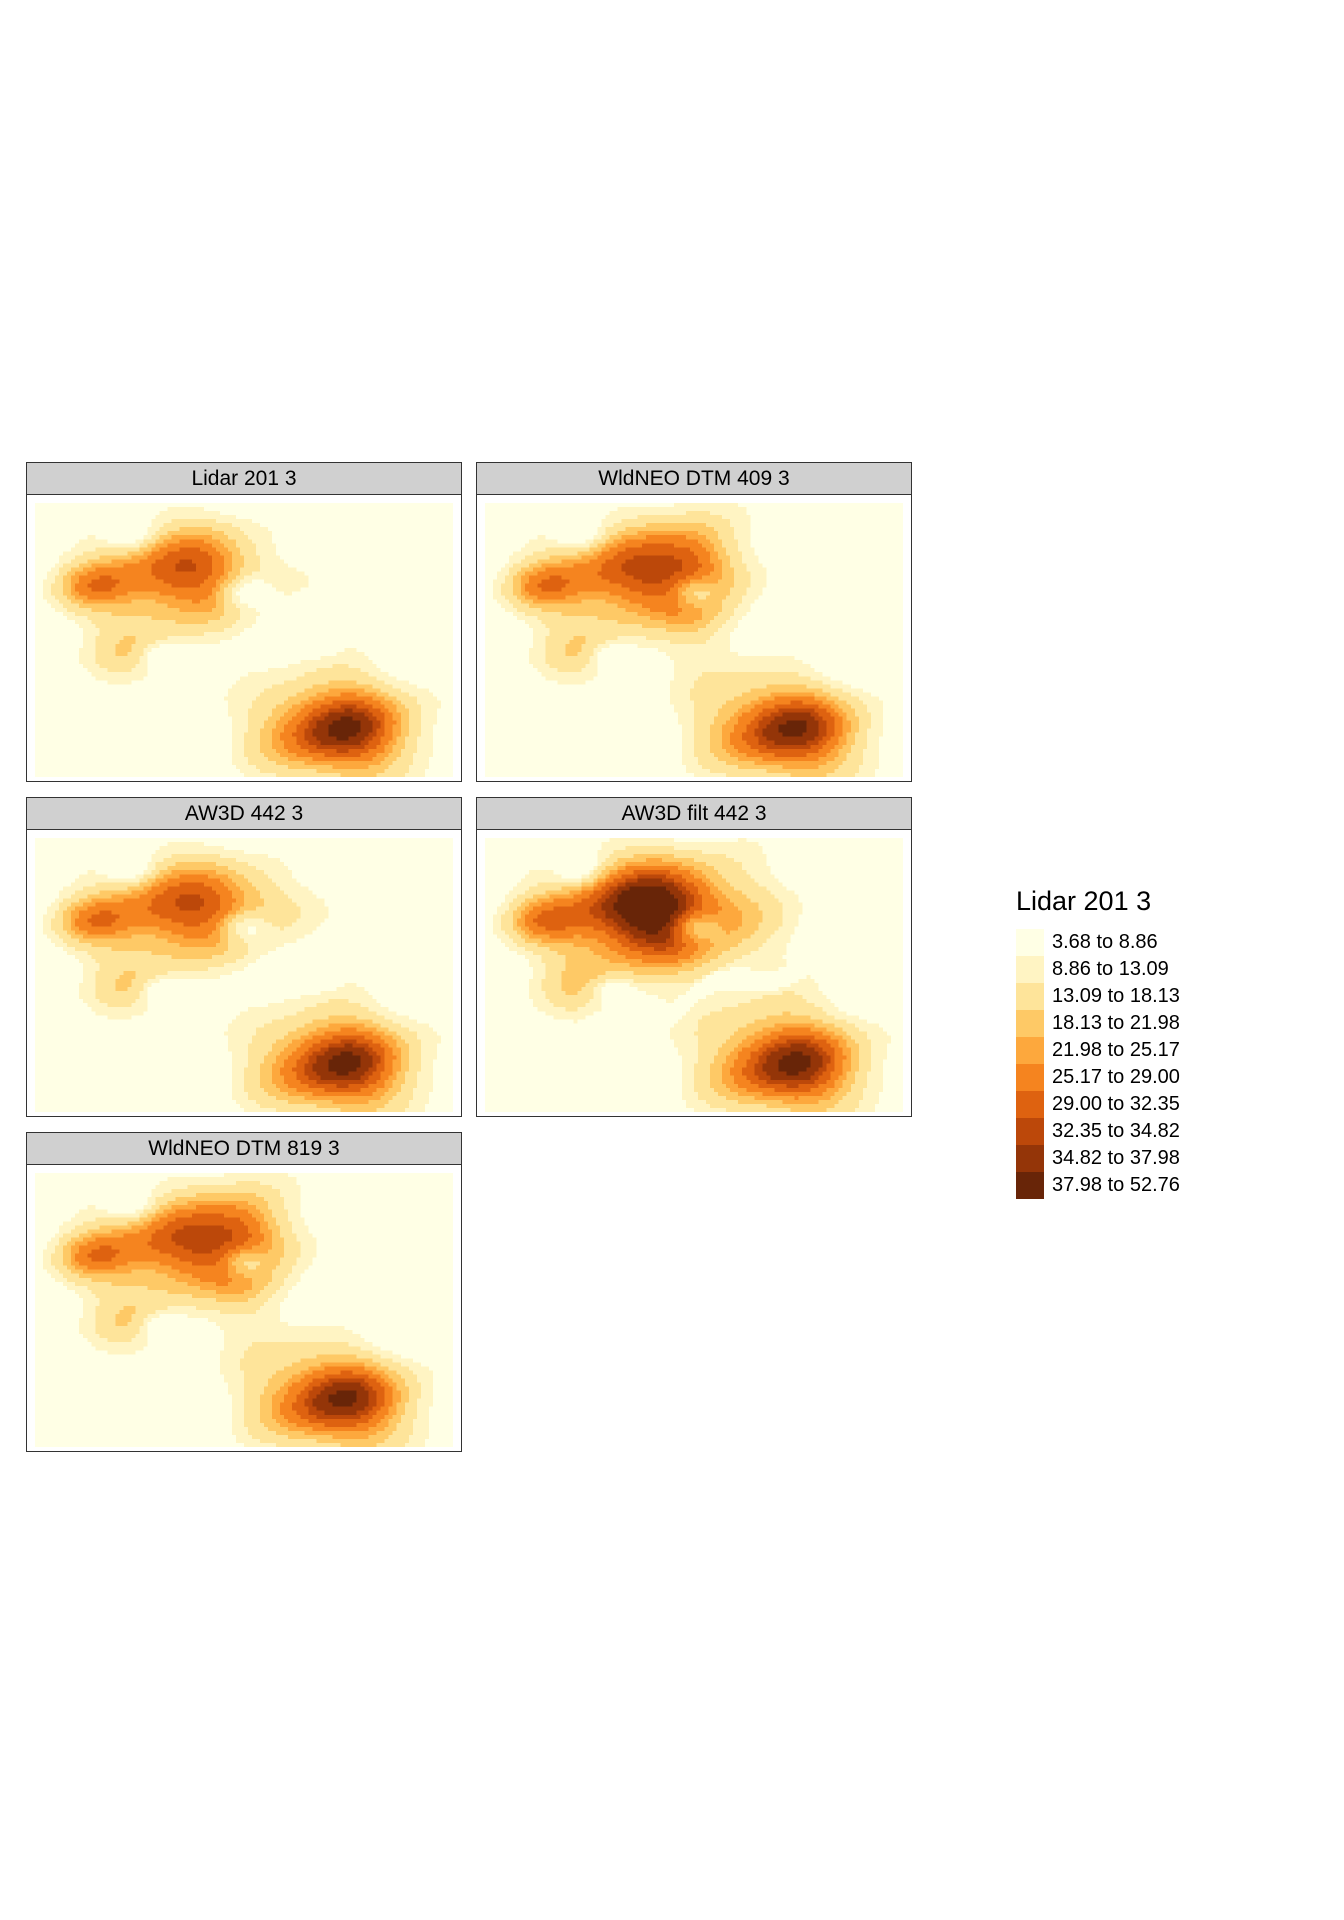 The image size is (1344, 1920). What do you see at coordinates (1116, 1104) in the screenshot?
I see `legend-label: 29.00 to 32.35` at bounding box center [1116, 1104].